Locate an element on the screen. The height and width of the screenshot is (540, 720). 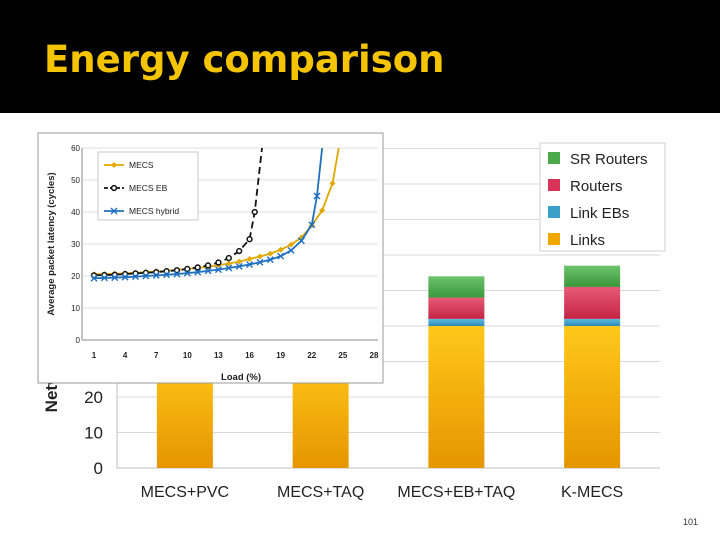
inset-y-tick-label: 60 is located at coordinates (75, 148).